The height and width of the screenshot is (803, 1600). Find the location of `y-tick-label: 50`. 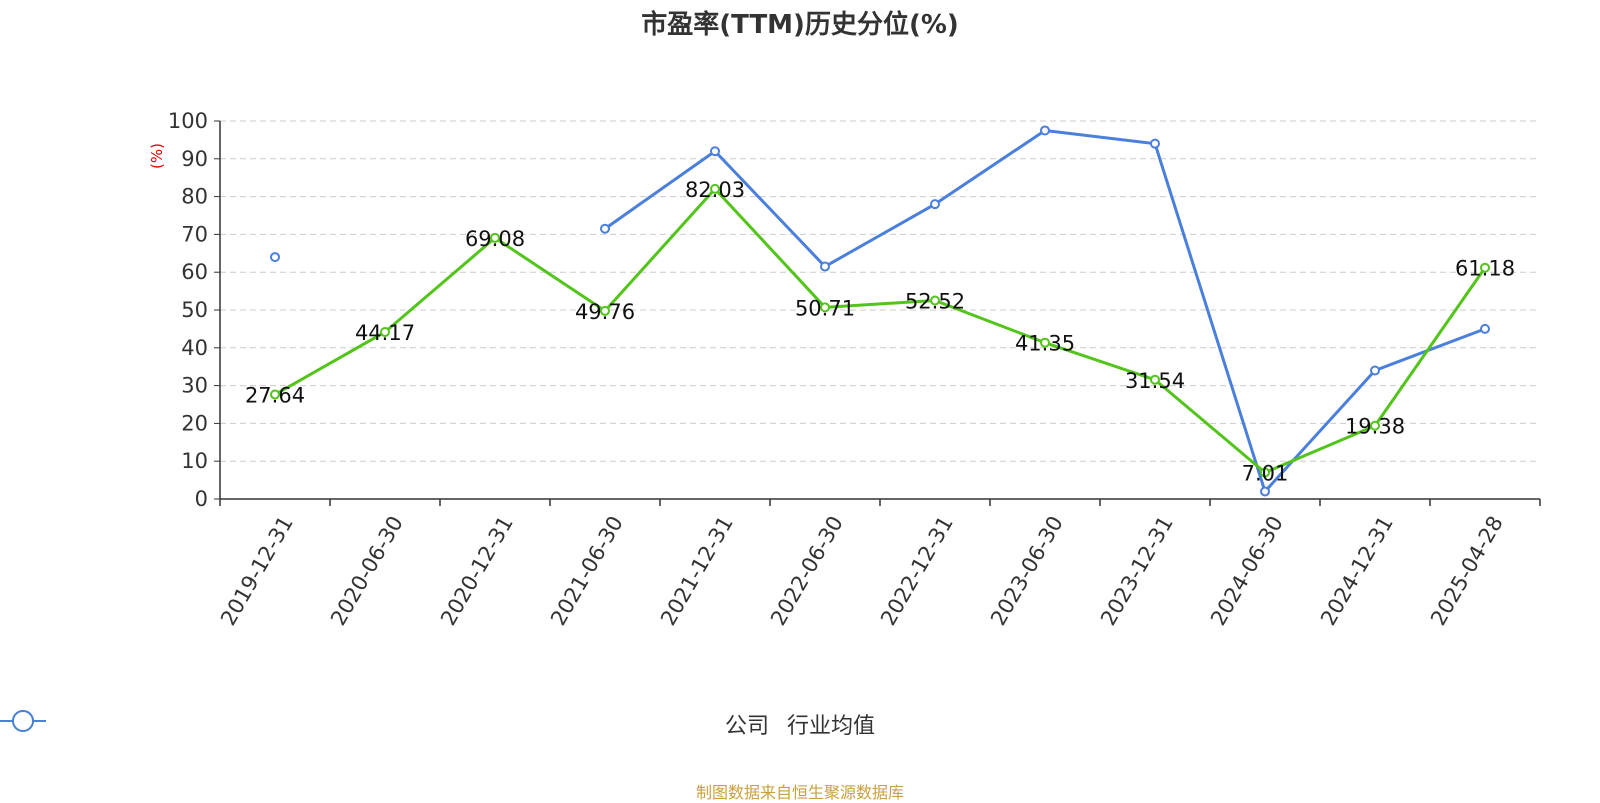

y-tick-label: 50 is located at coordinates (194, 310).